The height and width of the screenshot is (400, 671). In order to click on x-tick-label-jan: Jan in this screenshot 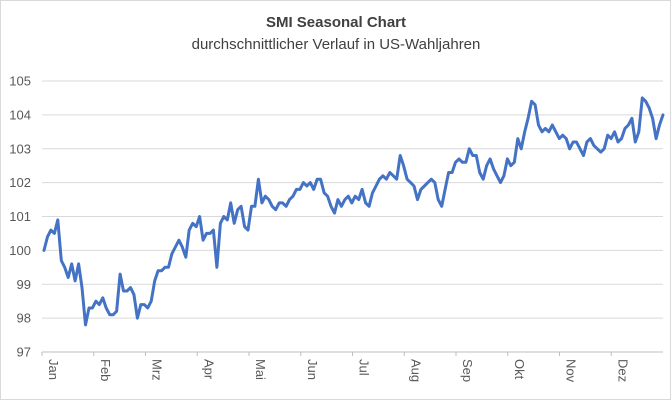, I will do `click(53, 369)`.